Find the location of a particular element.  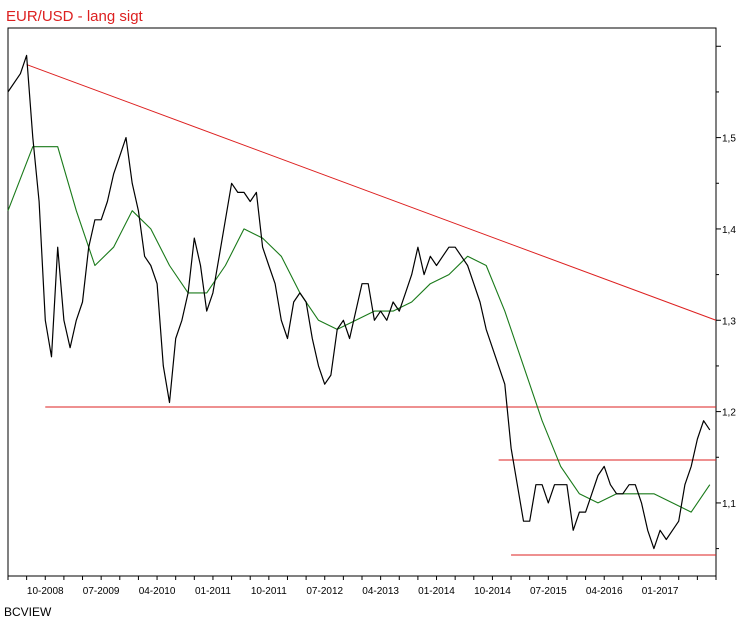

x-tick-label: 07-2009 is located at coordinates (101, 591).